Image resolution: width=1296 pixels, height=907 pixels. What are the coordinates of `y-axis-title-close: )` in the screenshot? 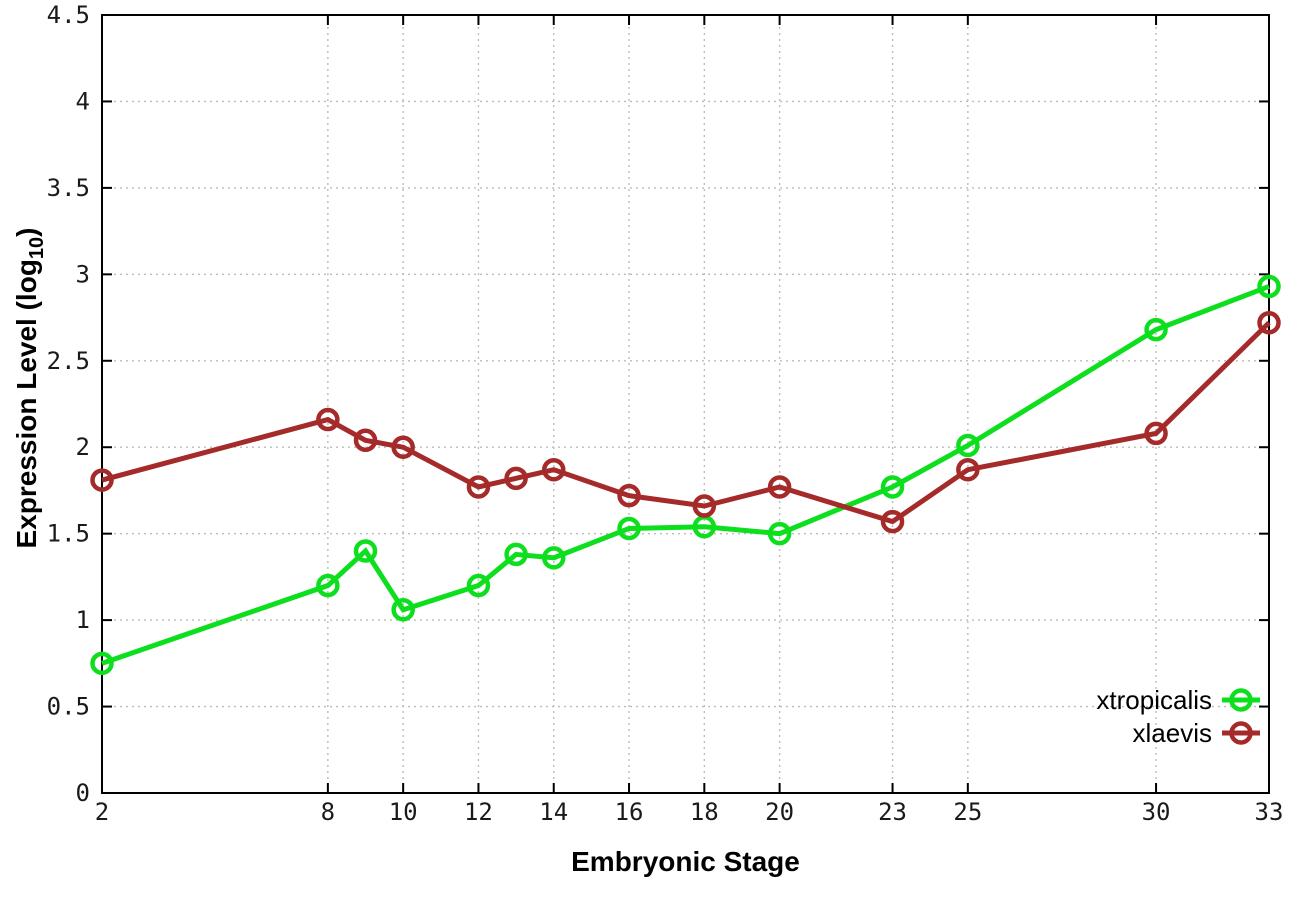 It's located at (27, 232).